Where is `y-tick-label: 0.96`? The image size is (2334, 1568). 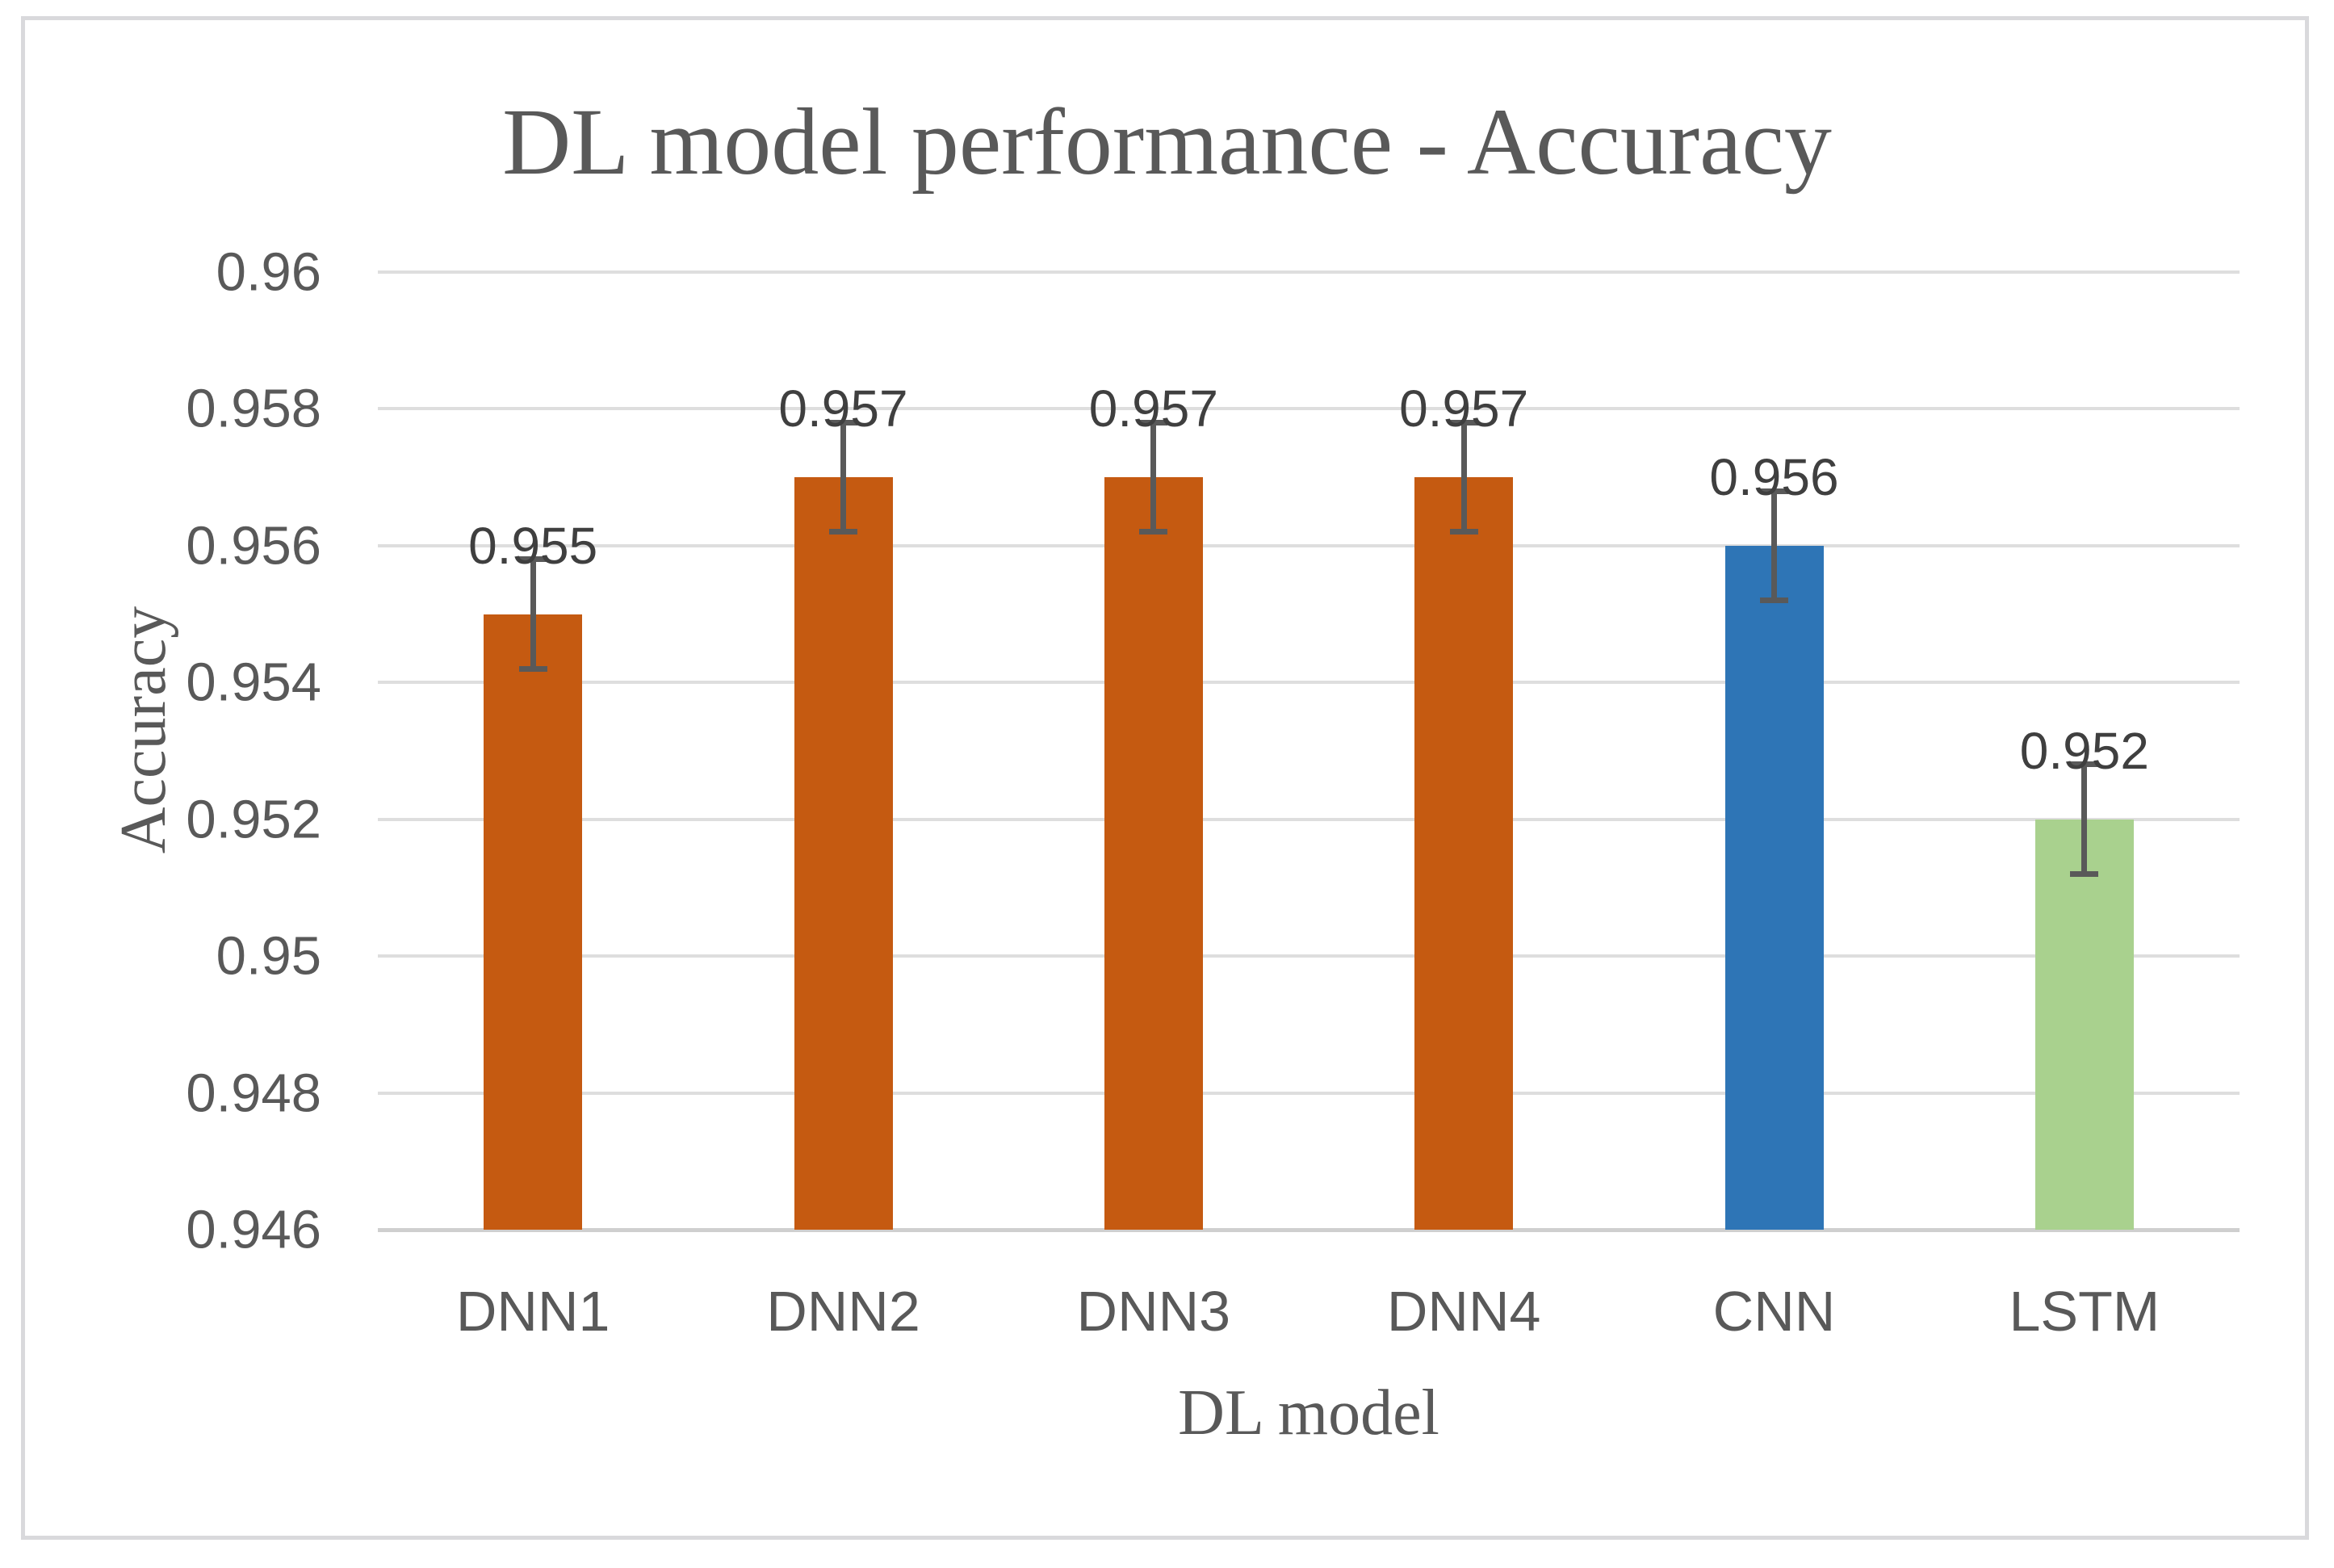 y-tick-label: 0.96 is located at coordinates (268, 272).